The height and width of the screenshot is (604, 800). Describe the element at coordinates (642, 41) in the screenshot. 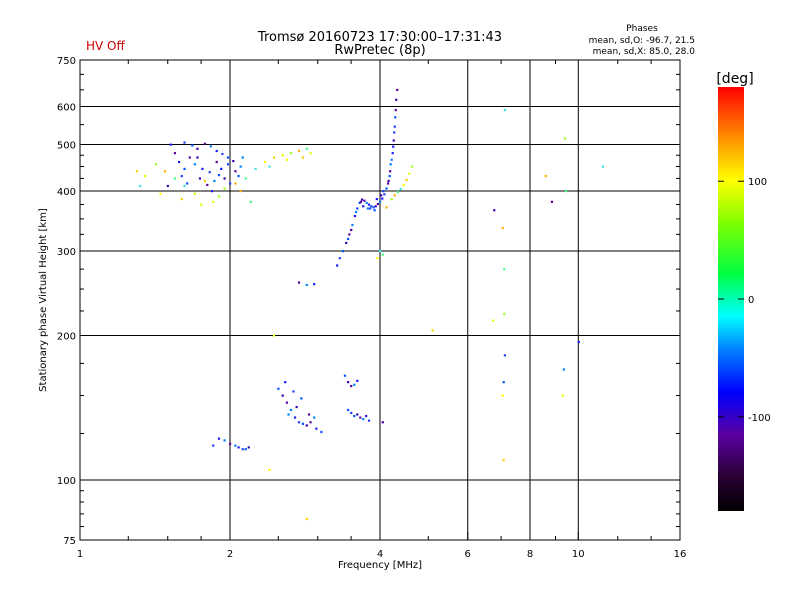

I see `phases-o-stats: mean, sd,O: -96.7, 21.5` at that location.